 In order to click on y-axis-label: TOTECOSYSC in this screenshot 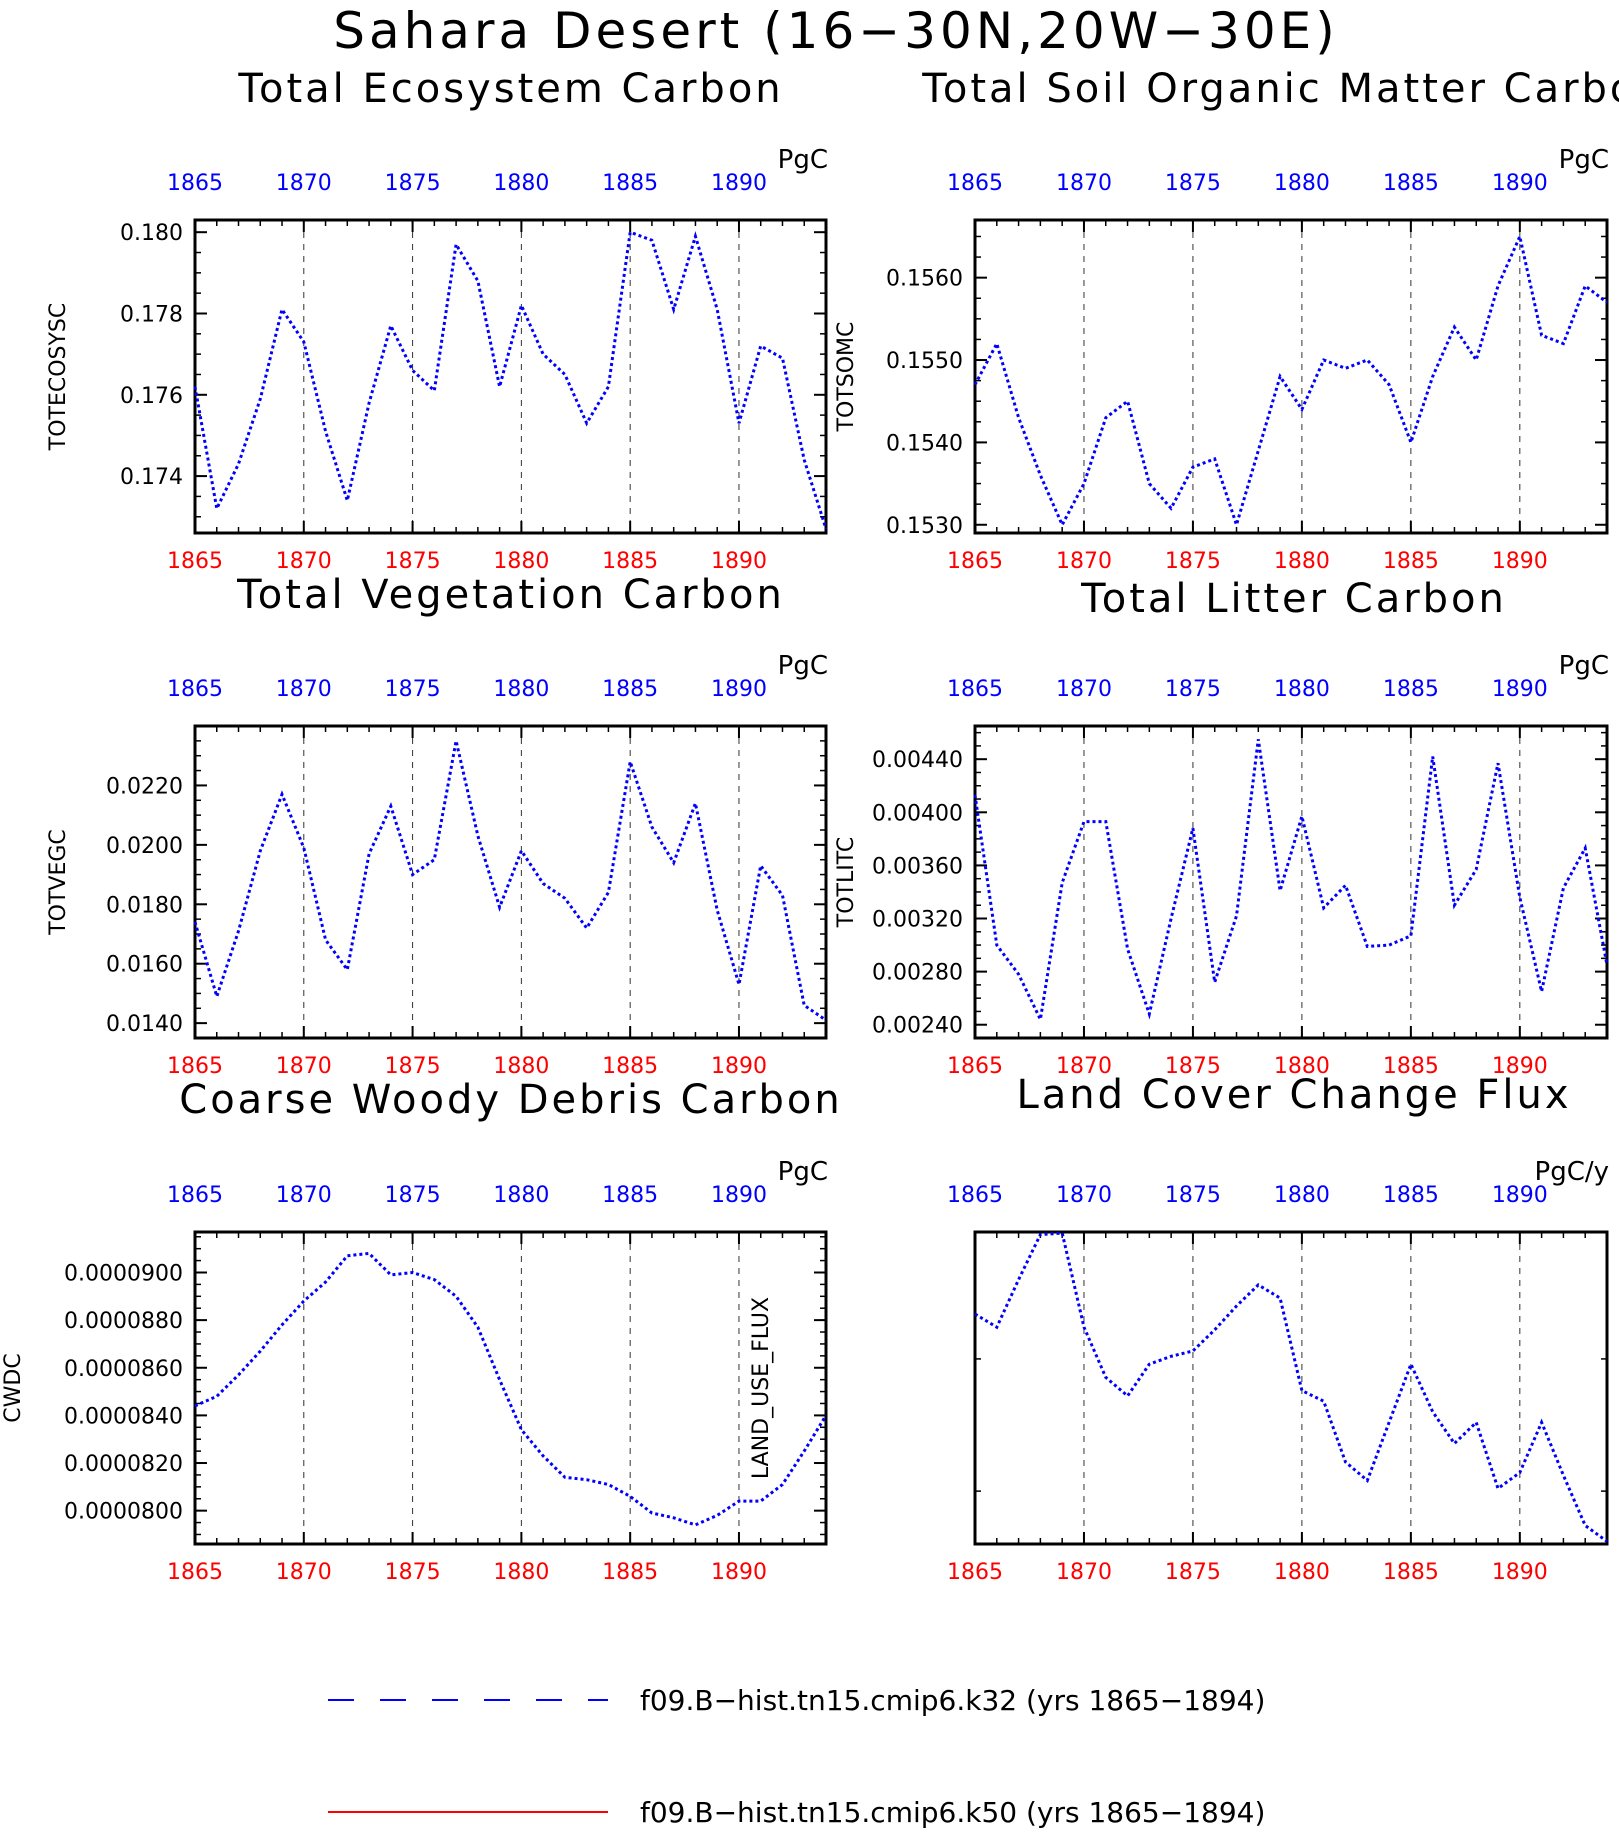, I will do `click(58, 377)`.